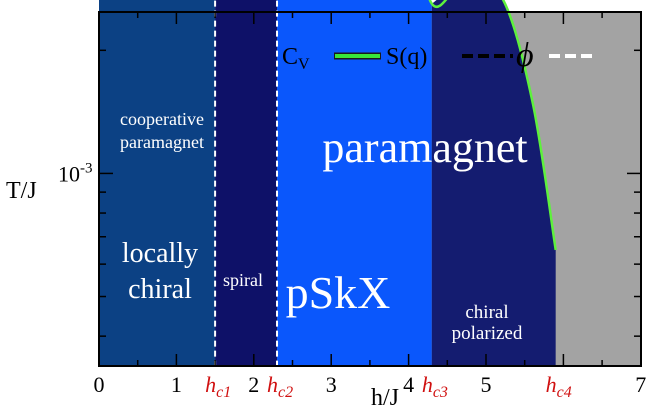 The image size is (649, 415). I want to click on x-tick-label: 7, so click(640, 384).